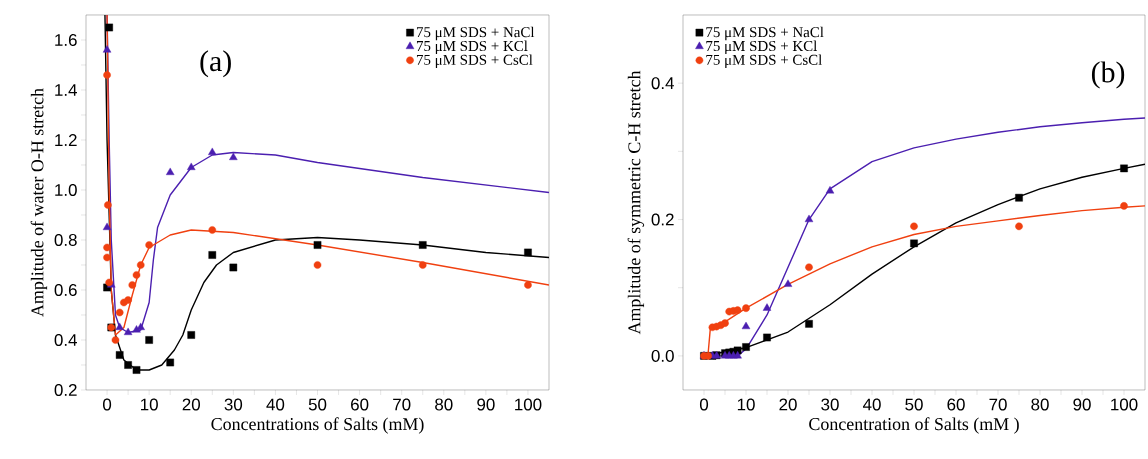  Describe the element at coordinates (215, 64) in the screenshot. I see `annotation: (a)` at that location.